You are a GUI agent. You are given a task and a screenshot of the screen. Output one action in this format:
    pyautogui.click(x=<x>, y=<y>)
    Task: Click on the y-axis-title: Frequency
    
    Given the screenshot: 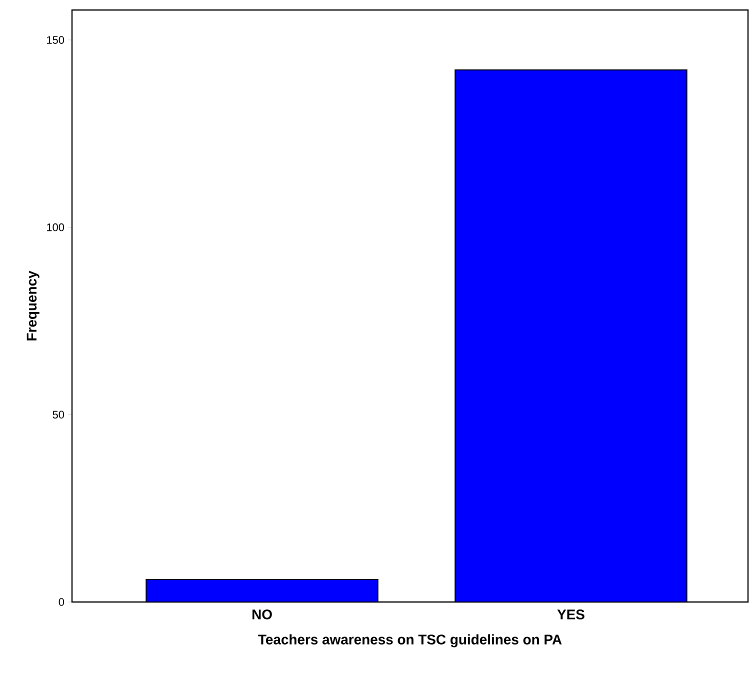 What is the action you would take?
    pyautogui.click(x=33, y=305)
    